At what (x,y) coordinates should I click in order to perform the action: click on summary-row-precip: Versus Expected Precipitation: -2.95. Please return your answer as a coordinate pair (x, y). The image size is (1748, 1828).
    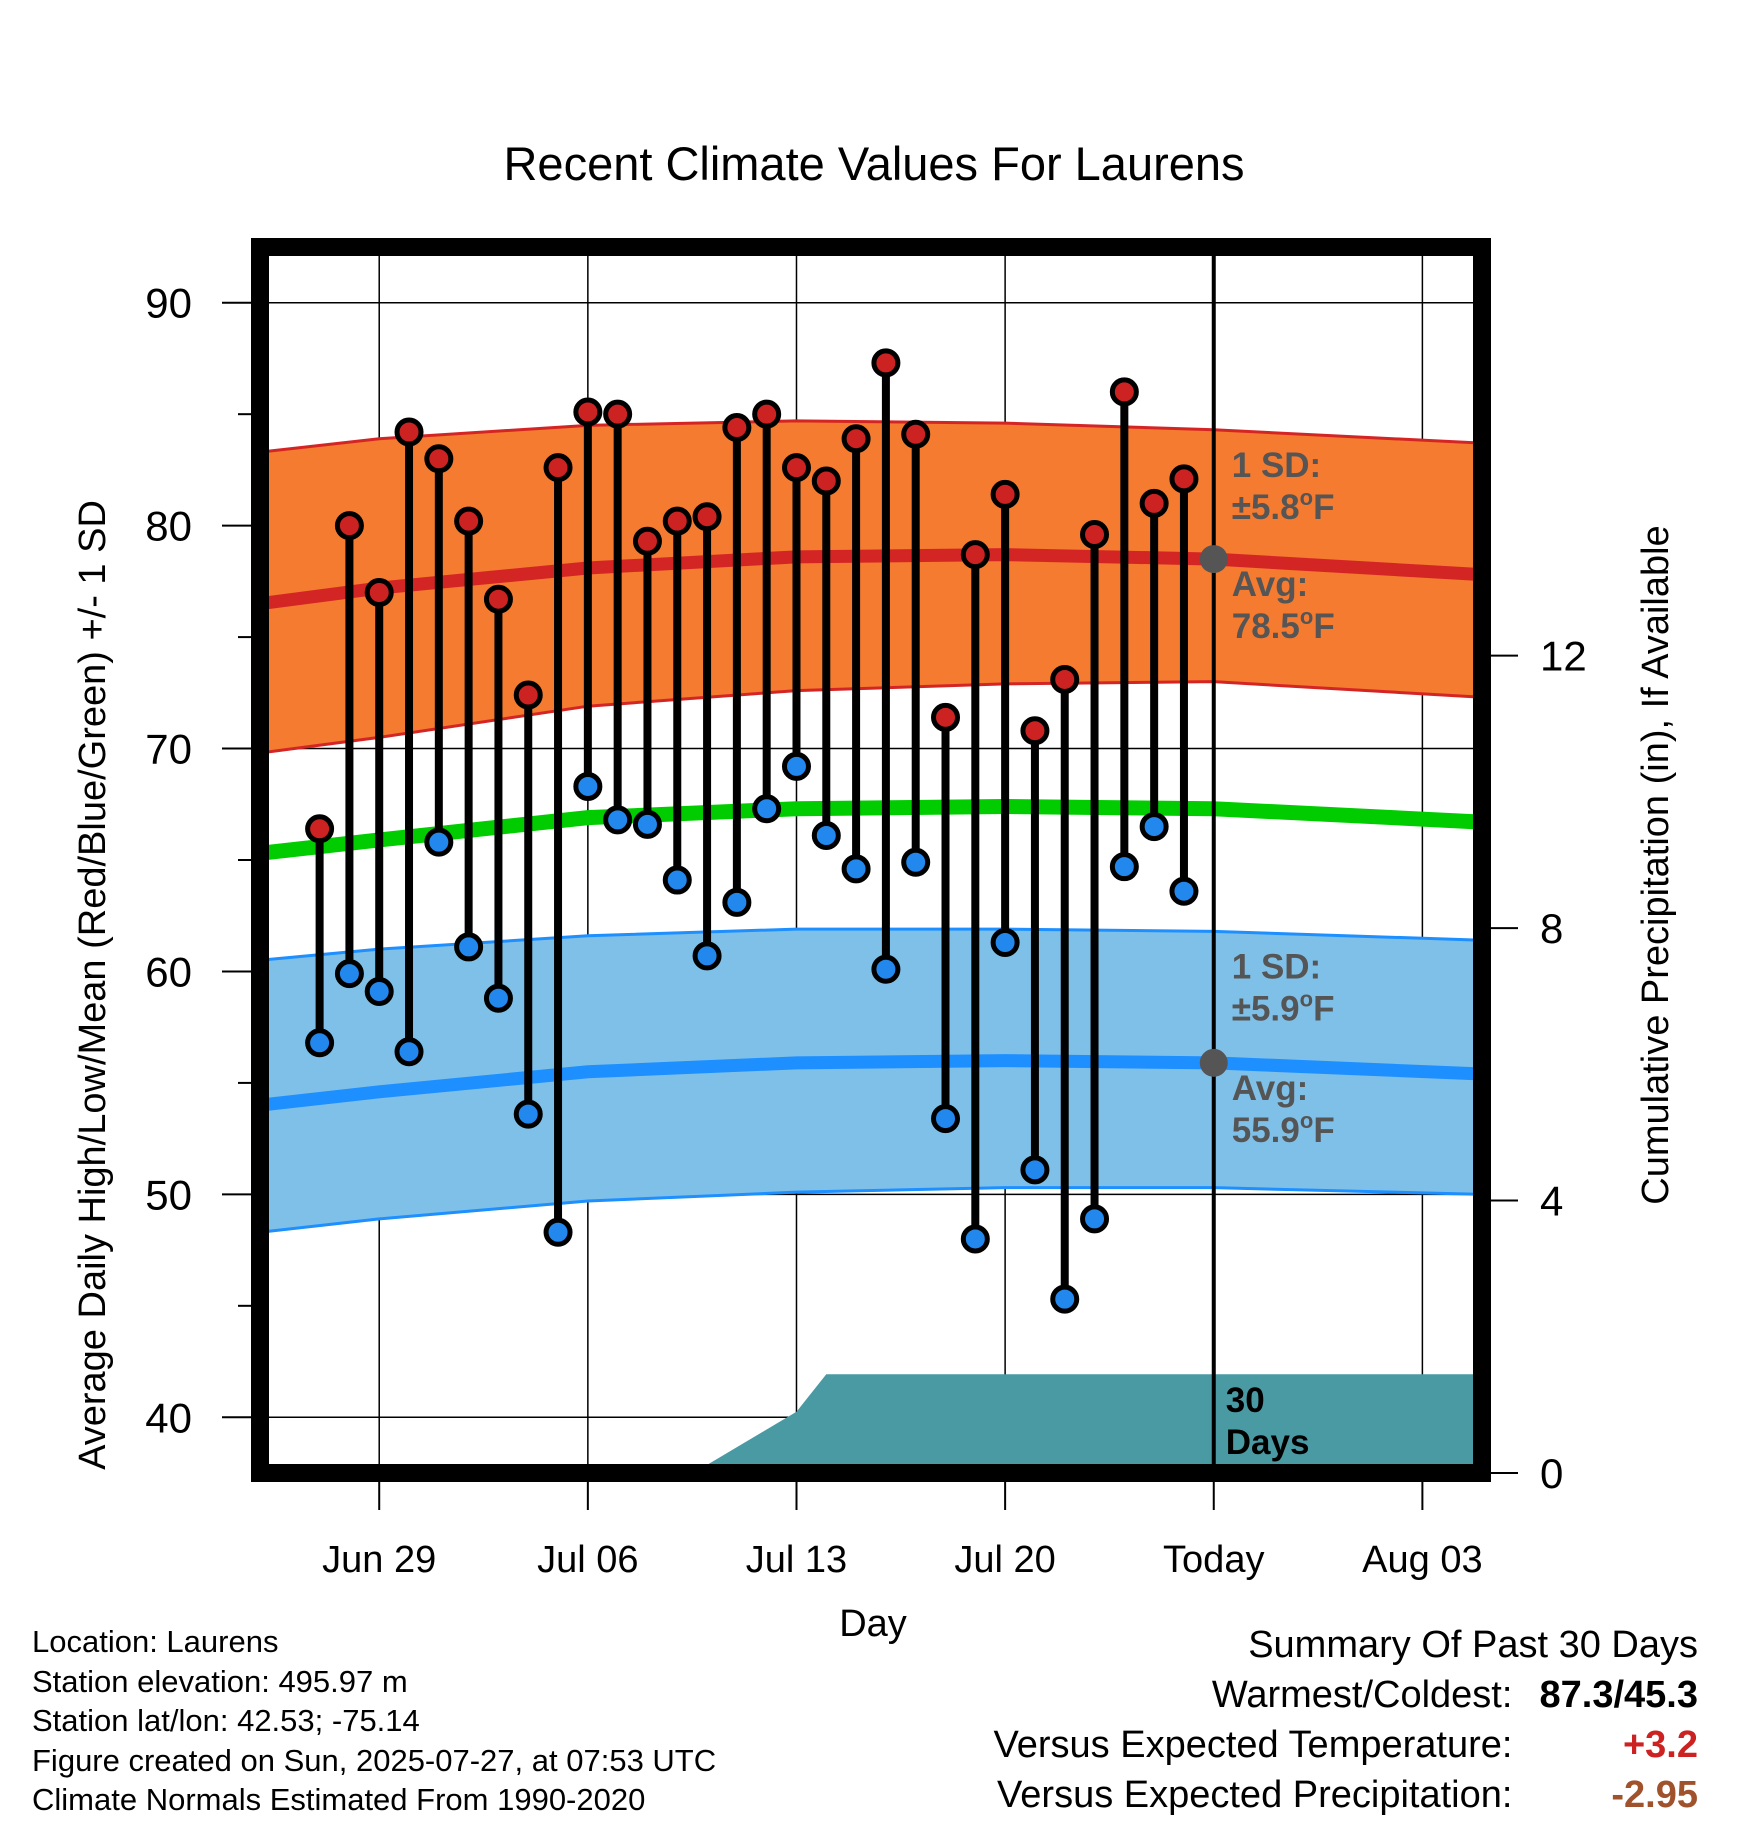
    Looking at the image, I should click on (1346, 1795).